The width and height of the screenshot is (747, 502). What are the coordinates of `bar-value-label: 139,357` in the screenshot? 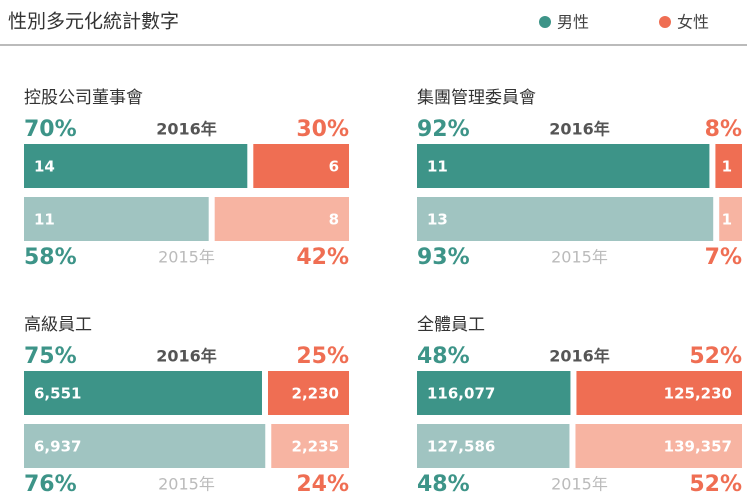 It's located at (698, 447).